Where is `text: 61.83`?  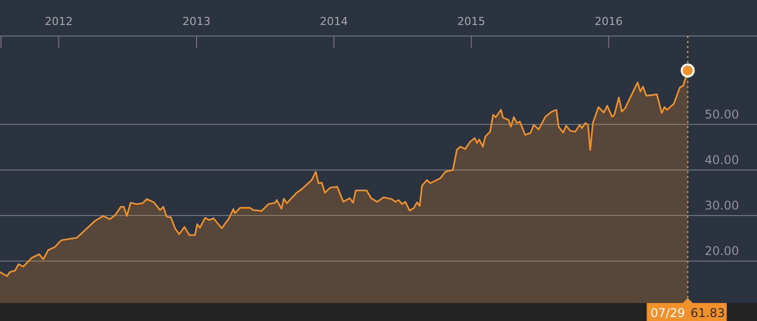
text: 61.83 is located at coordinates (707, 313).